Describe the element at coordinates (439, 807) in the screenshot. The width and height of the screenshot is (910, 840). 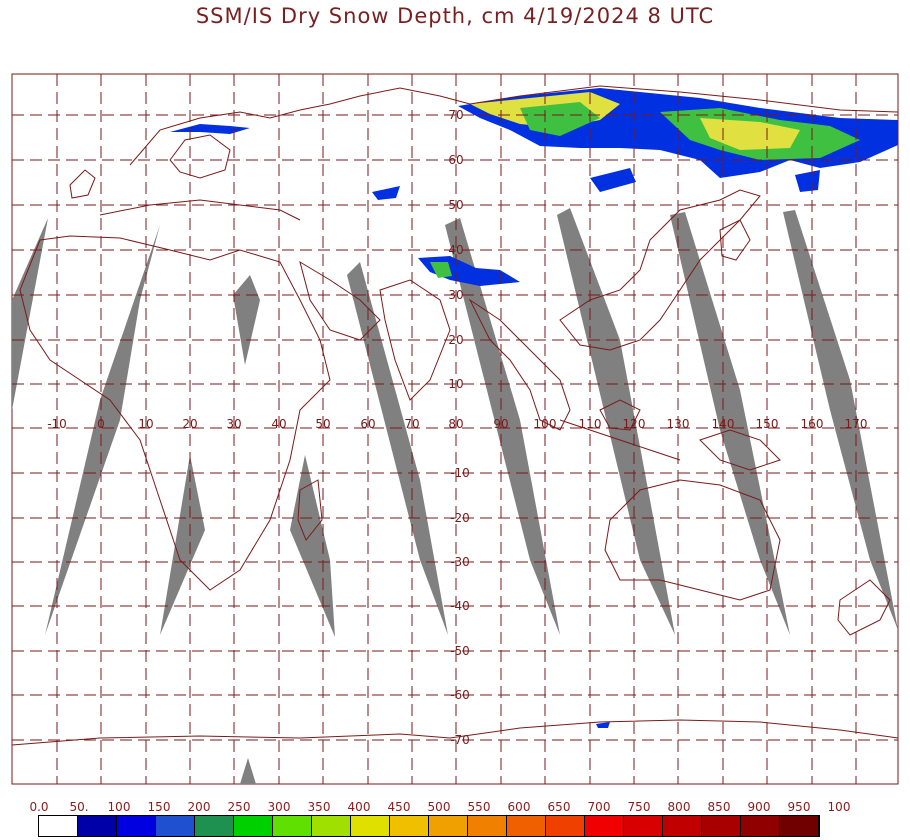
I see `legend-label: 500` at that location.